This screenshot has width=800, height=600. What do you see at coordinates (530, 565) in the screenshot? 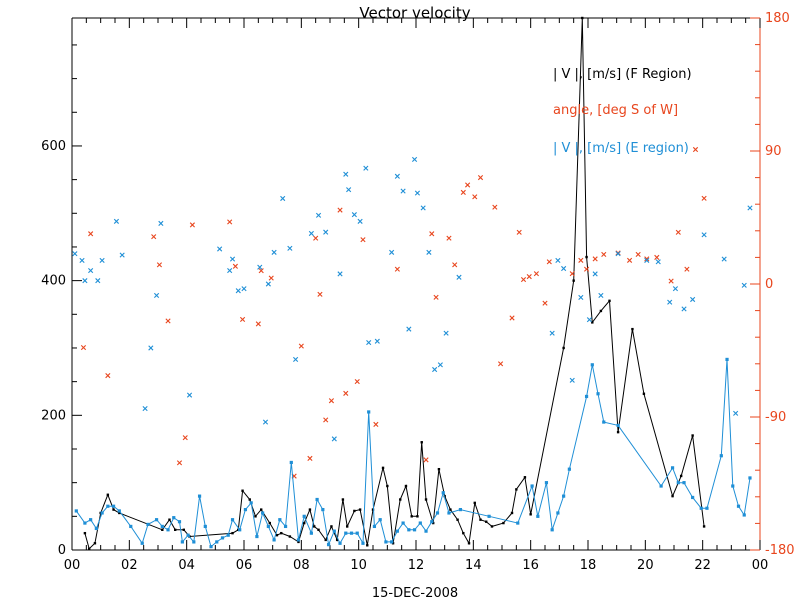
I see `x-tick-label: 16` at bounding box center [530, 565].